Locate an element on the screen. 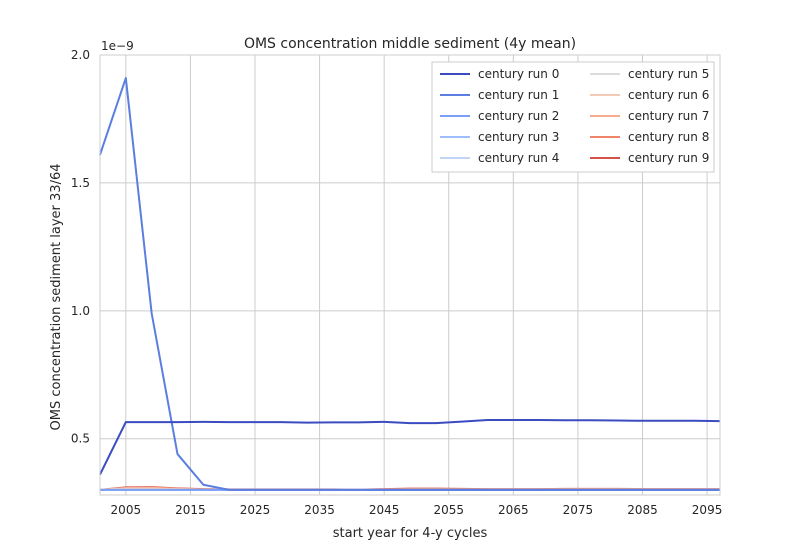 The width and height of the screenshot is (800, 550). y-tick-label: 1.0 is located at coordinates (80, 311).